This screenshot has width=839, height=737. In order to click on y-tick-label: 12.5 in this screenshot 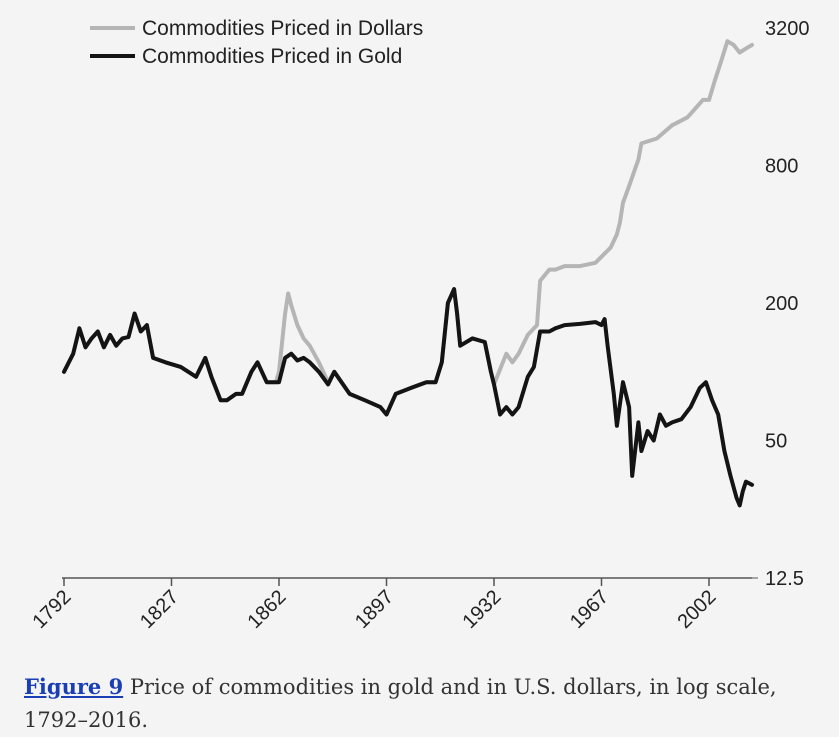, I will do `click(784, 579)`.